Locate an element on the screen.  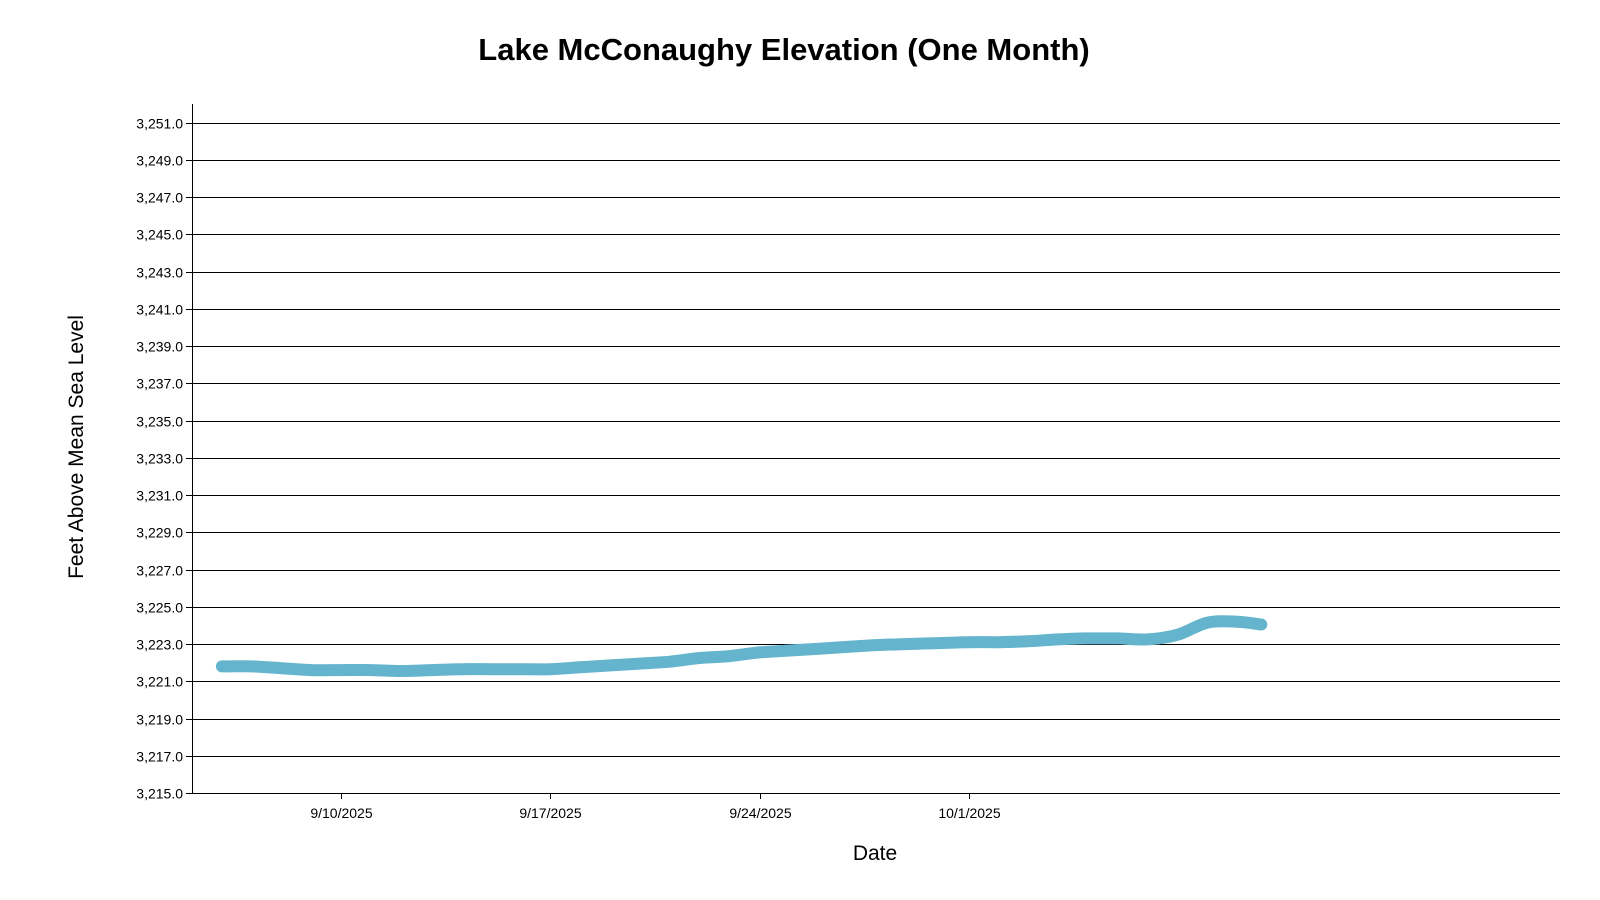
y-tick-label: 3,225.0 is located at coordinates (159, 608).